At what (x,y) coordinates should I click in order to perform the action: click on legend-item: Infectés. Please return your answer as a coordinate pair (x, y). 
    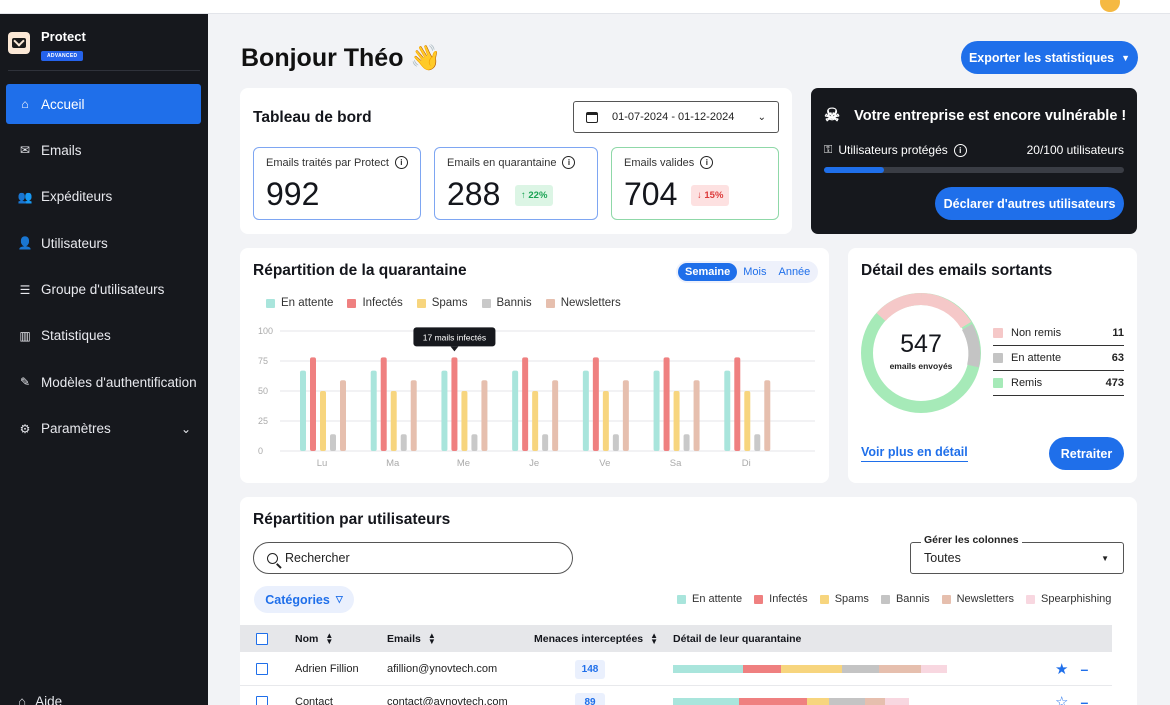
    Looking at the image, I should click on (375, 303).